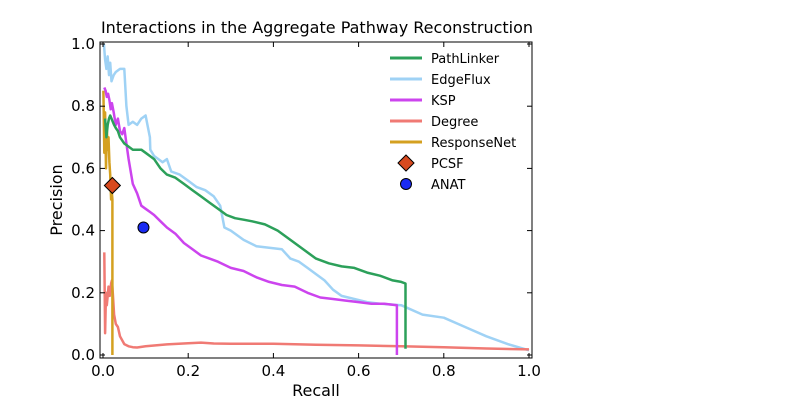  What do you see at coordinates (448, 185) in the screenshot?
I see `legend-label: ANAT` at bounding box center [448, 185].